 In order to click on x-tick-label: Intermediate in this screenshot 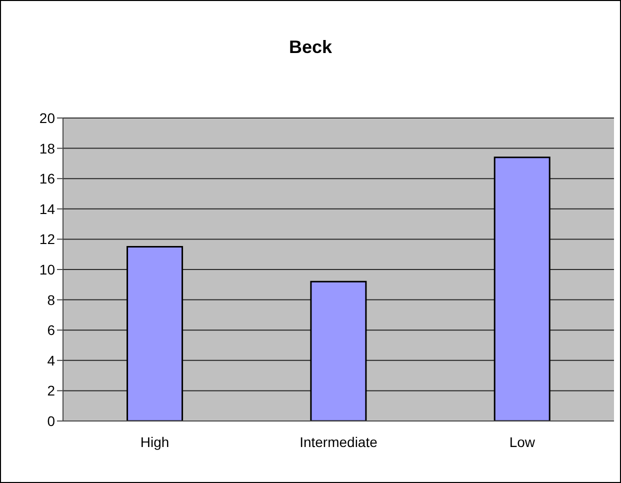, I will do `click(339, 442)`.